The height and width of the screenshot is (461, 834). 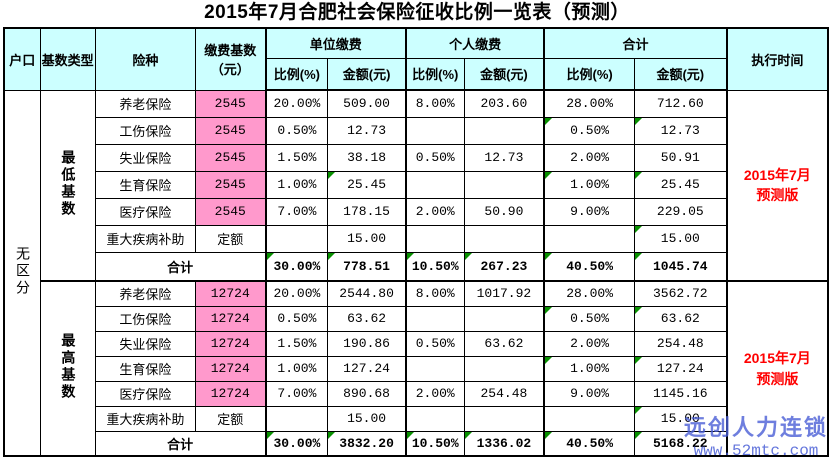 I want to click on insurance-name: 医疗保险, so click(x=145, y=393).